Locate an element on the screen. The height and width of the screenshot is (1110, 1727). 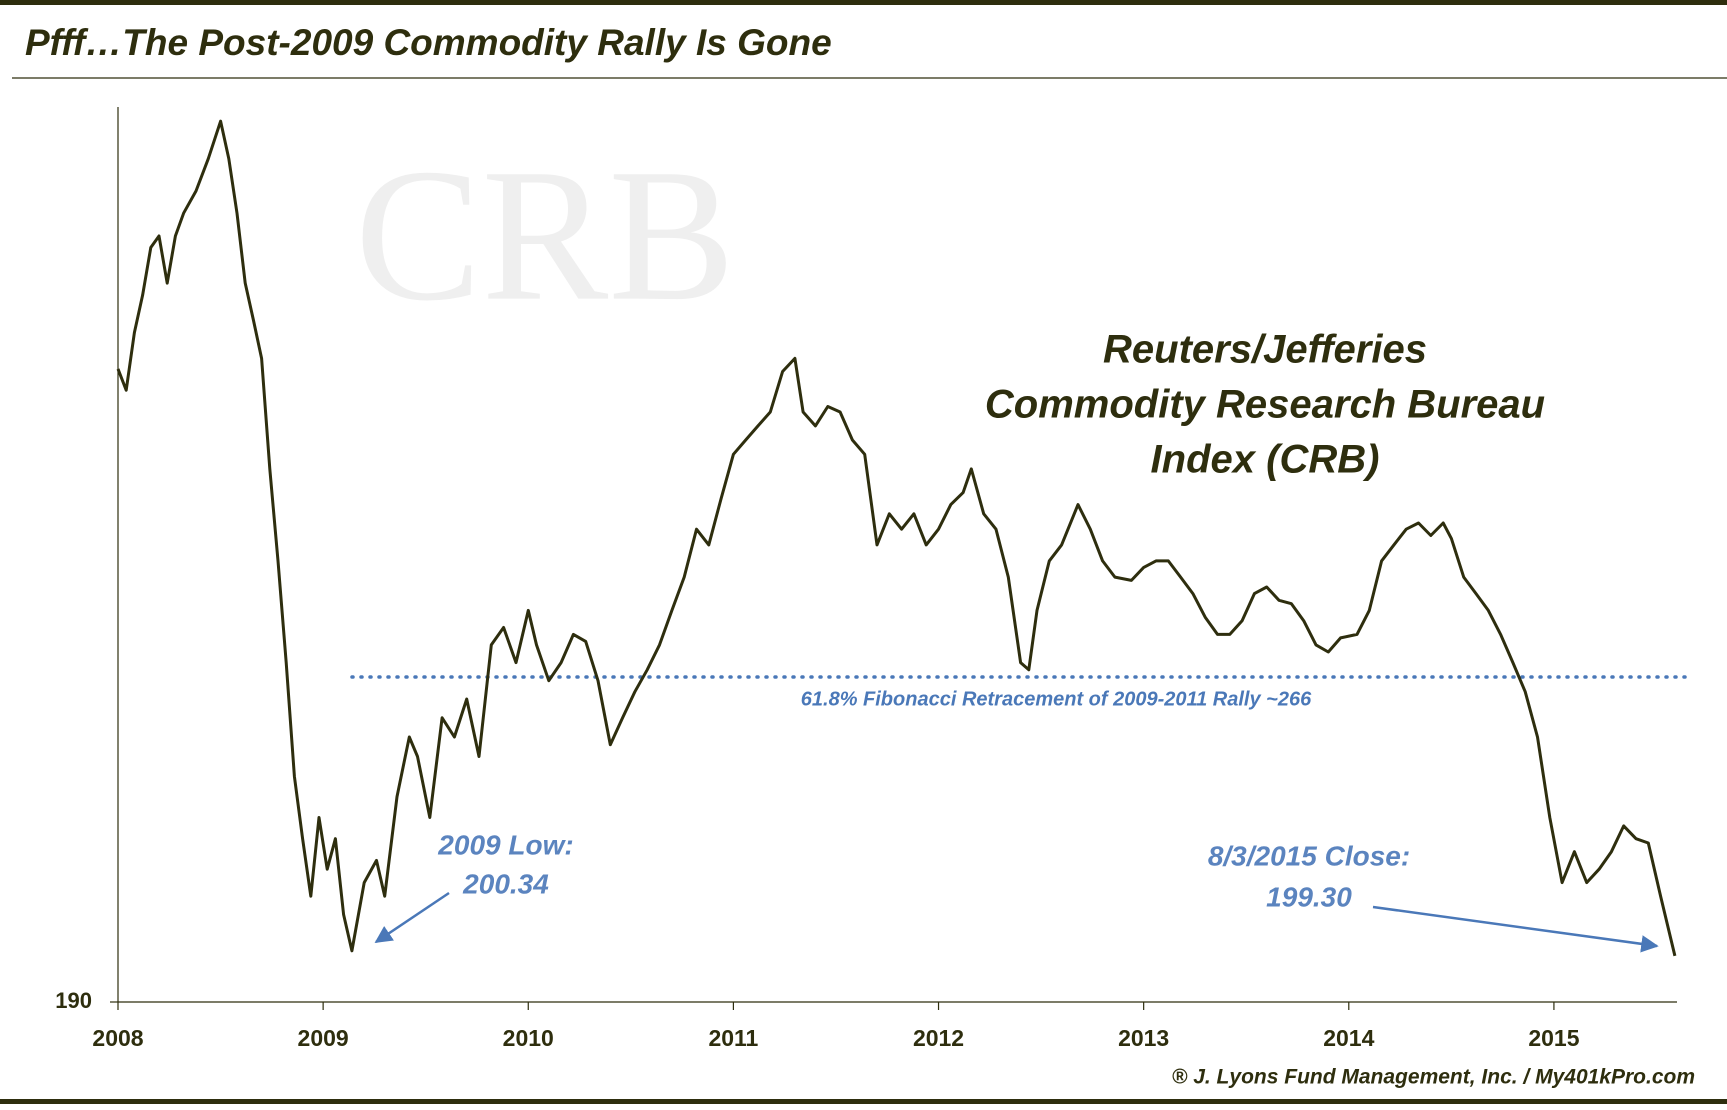
watermark: CRB is located at coordinates (545, 236).